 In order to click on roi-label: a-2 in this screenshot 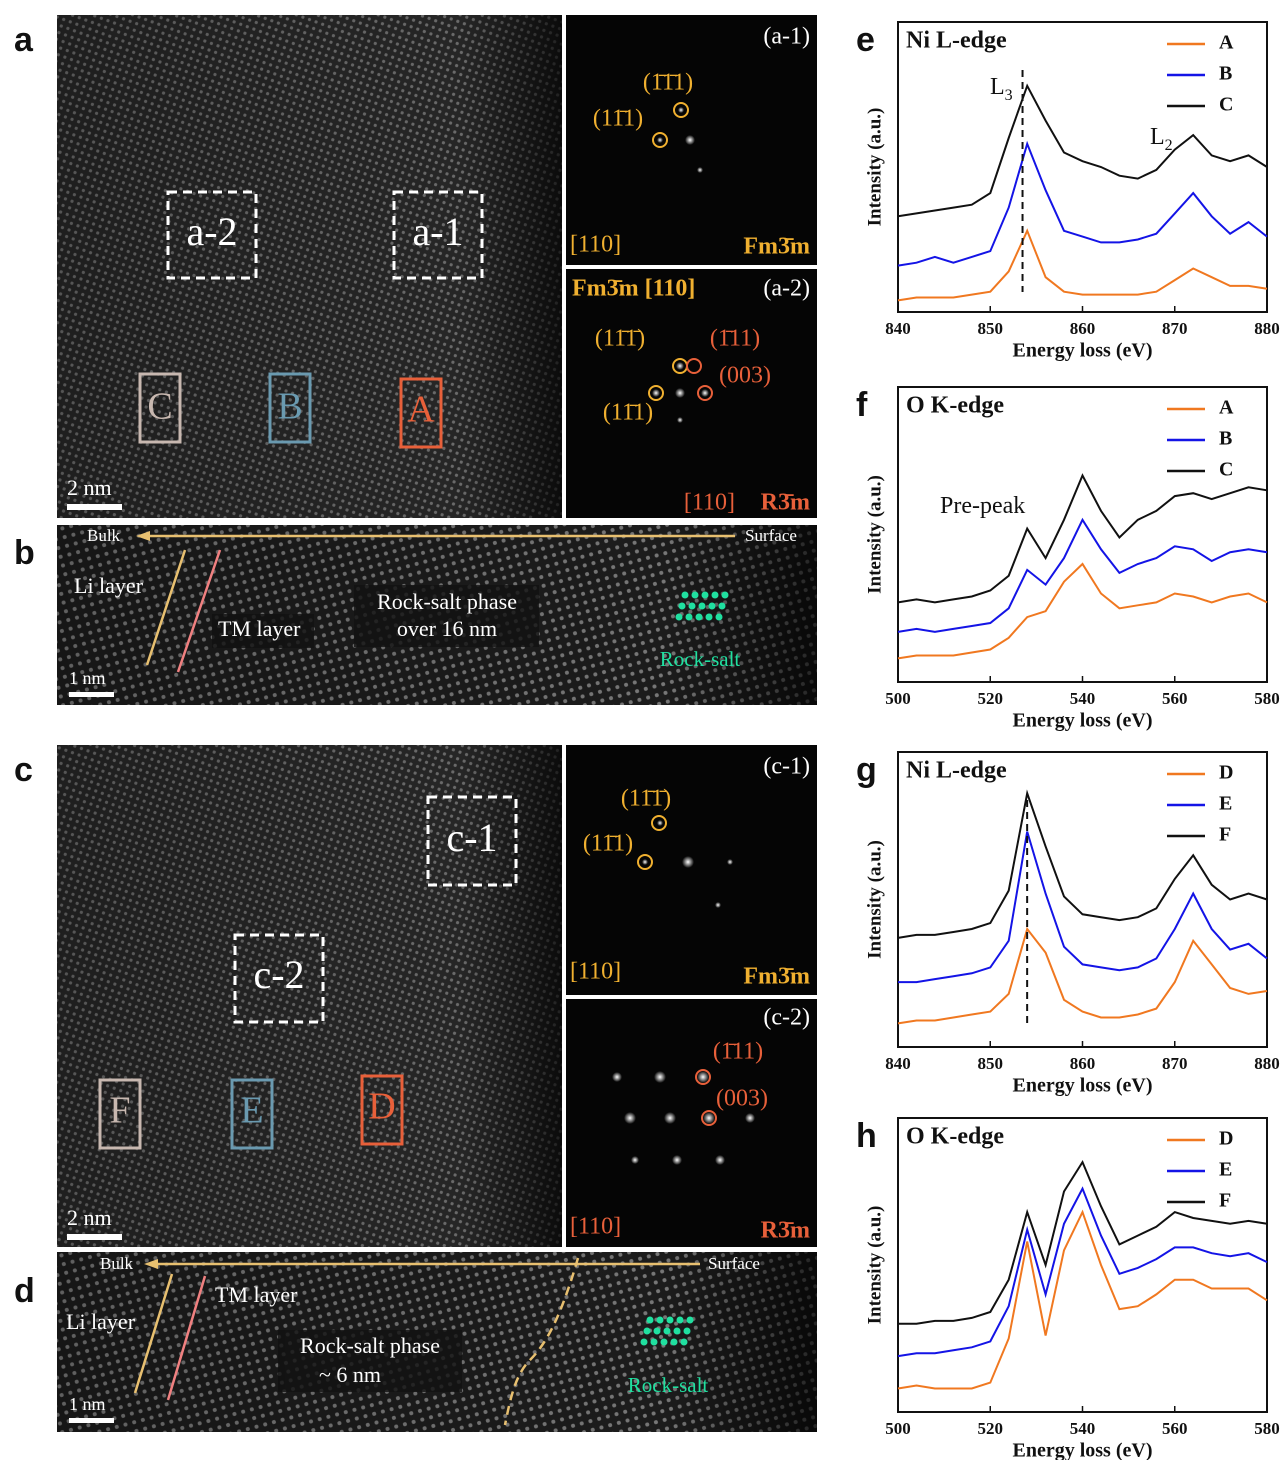, I will do `click(211, 231)`.